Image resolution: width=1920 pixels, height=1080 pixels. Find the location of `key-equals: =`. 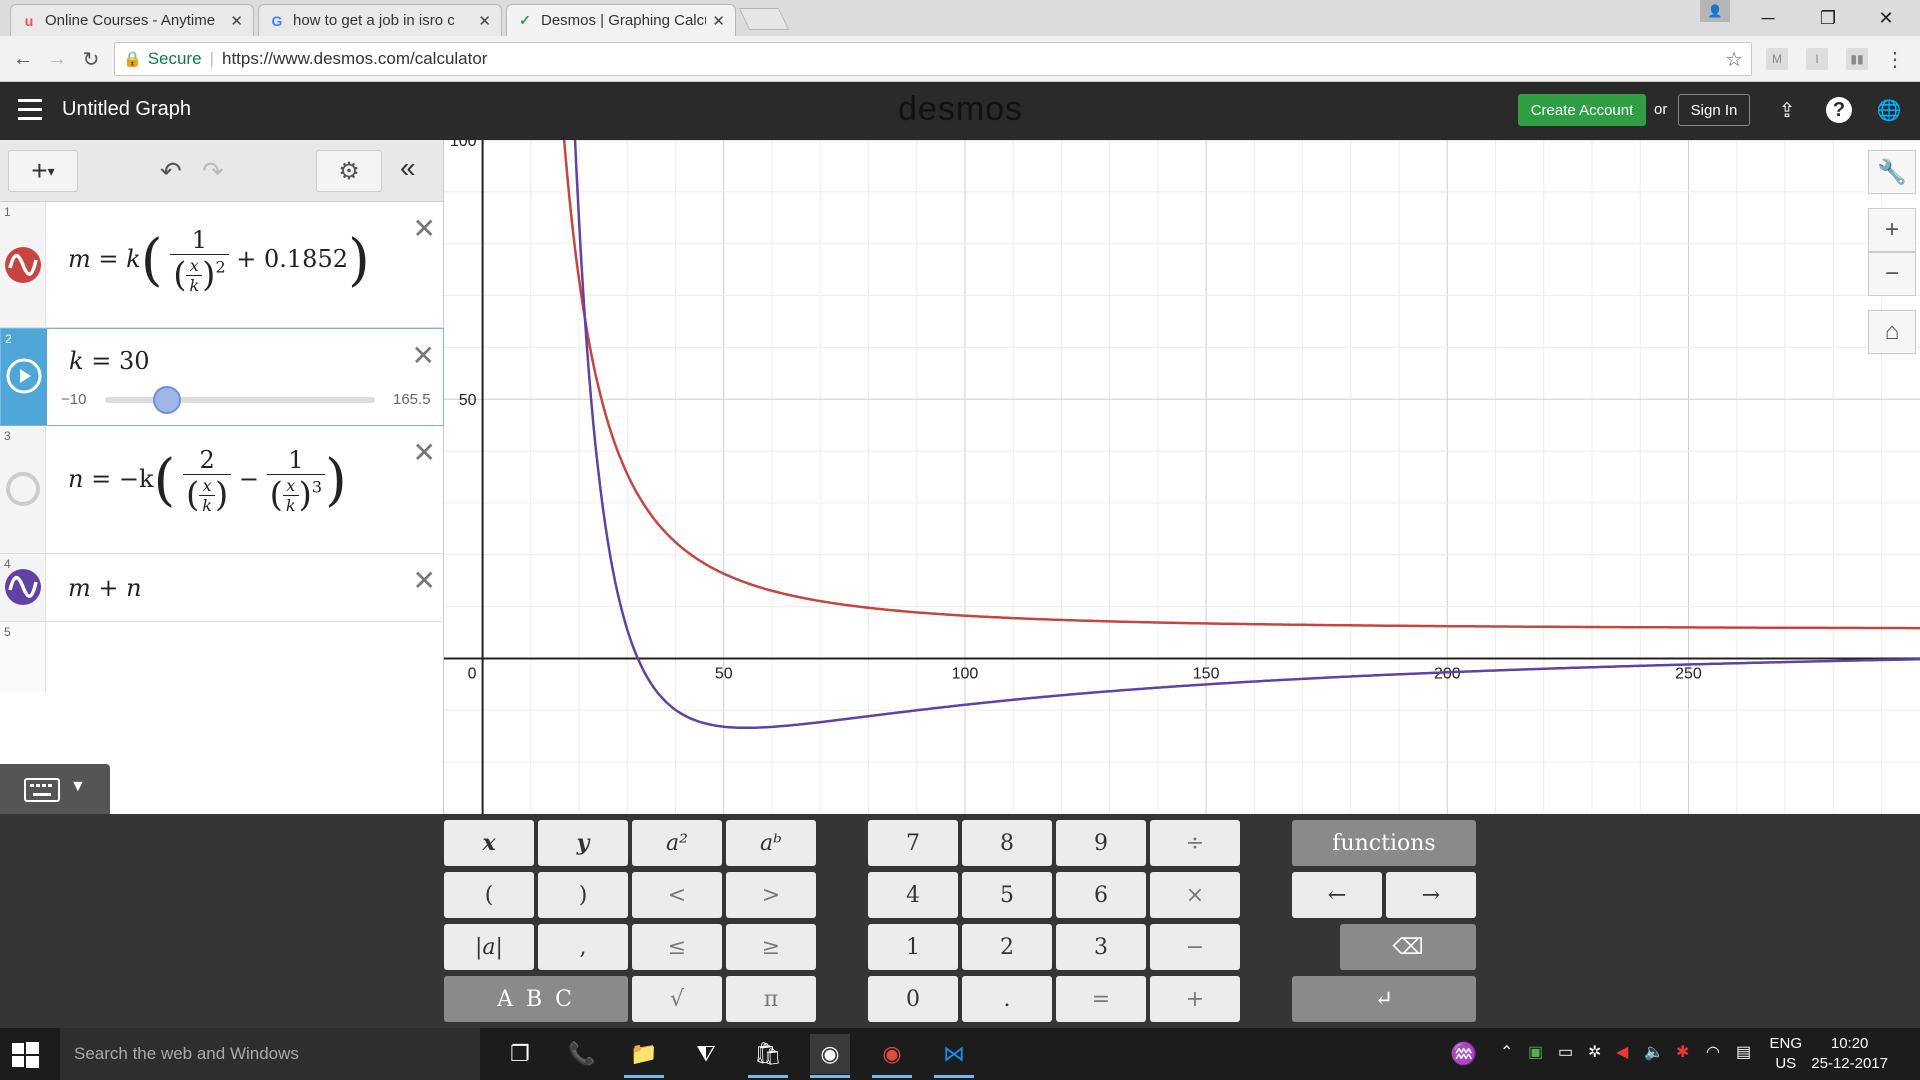

key-equals: = is located at coordinates (1101, 999).